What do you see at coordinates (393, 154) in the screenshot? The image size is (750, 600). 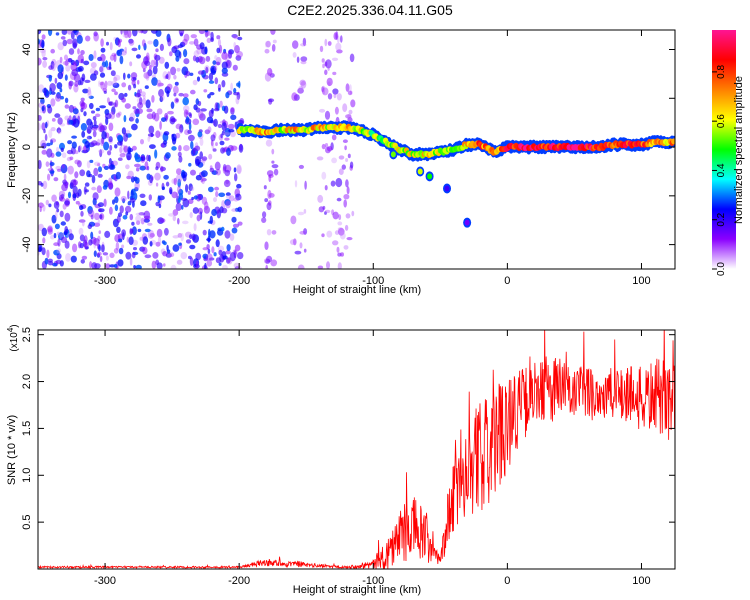 I see `outlier-point` at bounding box center [393, 154].